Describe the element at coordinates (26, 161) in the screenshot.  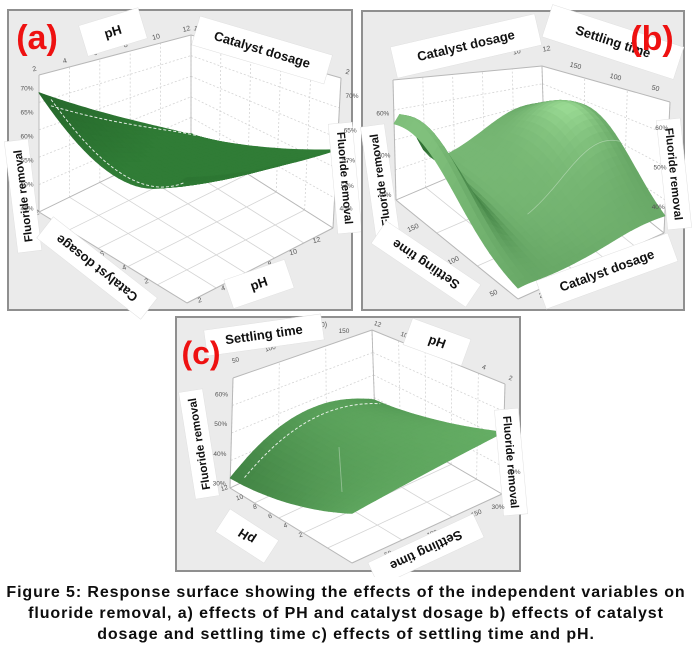
I see `svg-text: 55%` at that location.